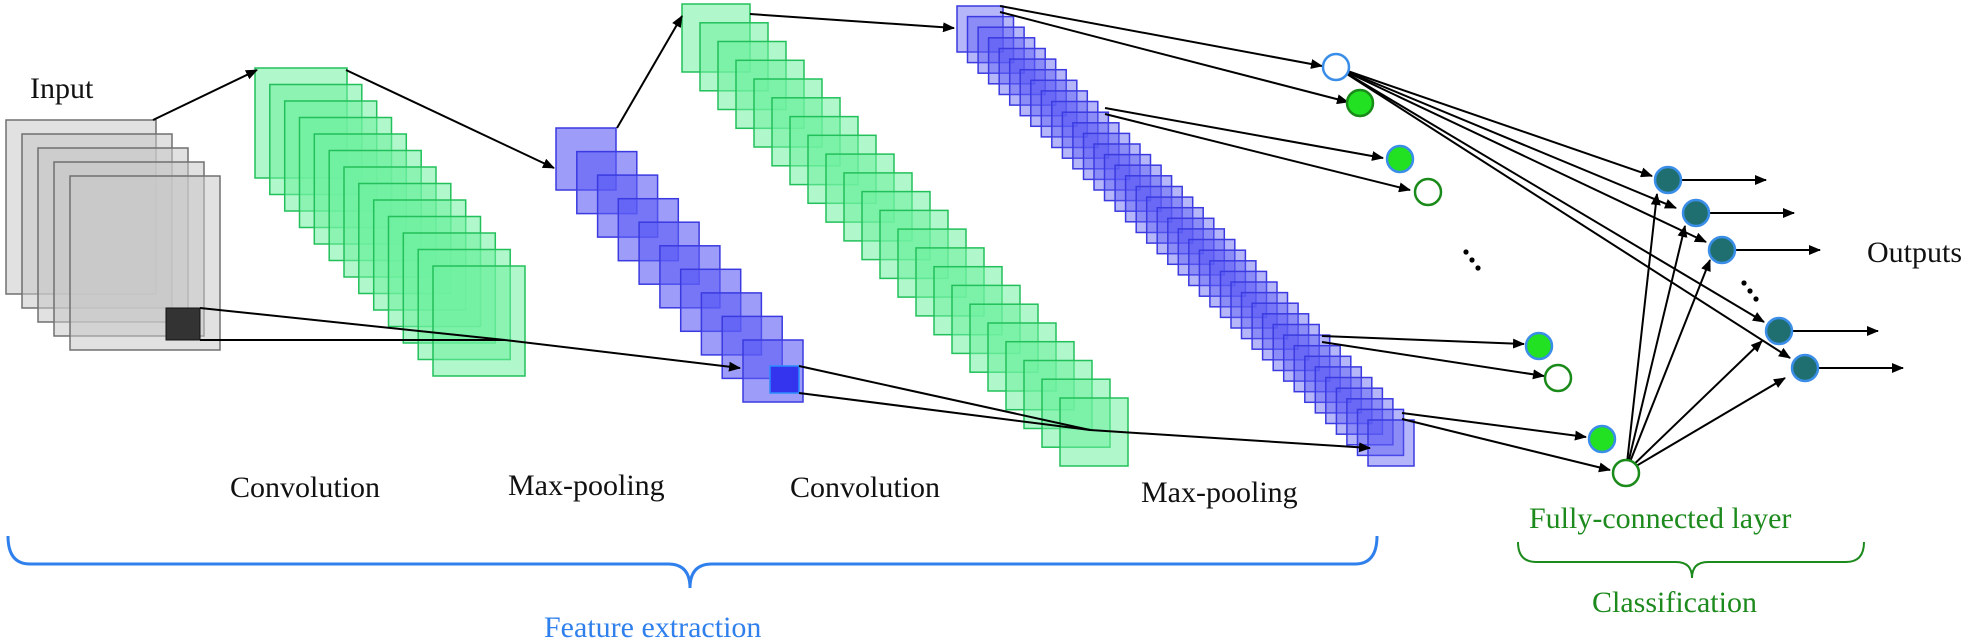 The image size is (1983, 643). Describe the element at coordinates (1219, 492) in the screenshot. I see `max-pooling-2-label: Max-pooling` at that location.